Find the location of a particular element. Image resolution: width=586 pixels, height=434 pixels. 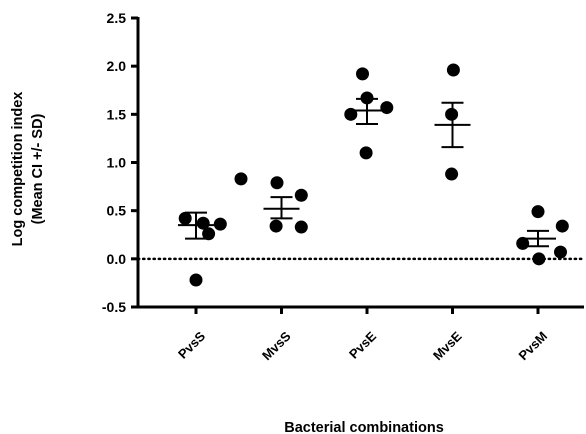

y-tick-label: 0.5 is located at coordinates (117, 211).